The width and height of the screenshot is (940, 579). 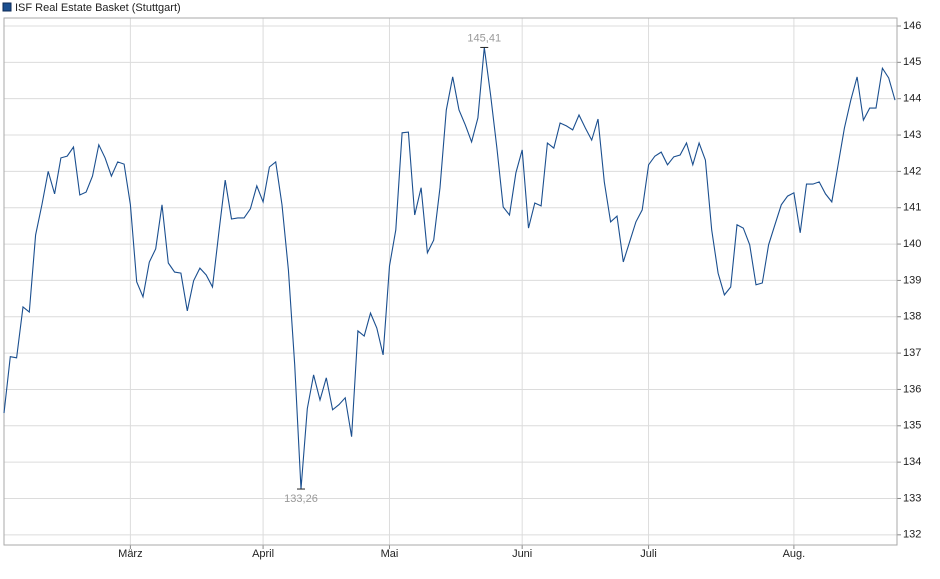 What do you see at coordinates (912, 99) in the screenshot?
I see `y-tick-label: 144` at bounding box center [912, 99].